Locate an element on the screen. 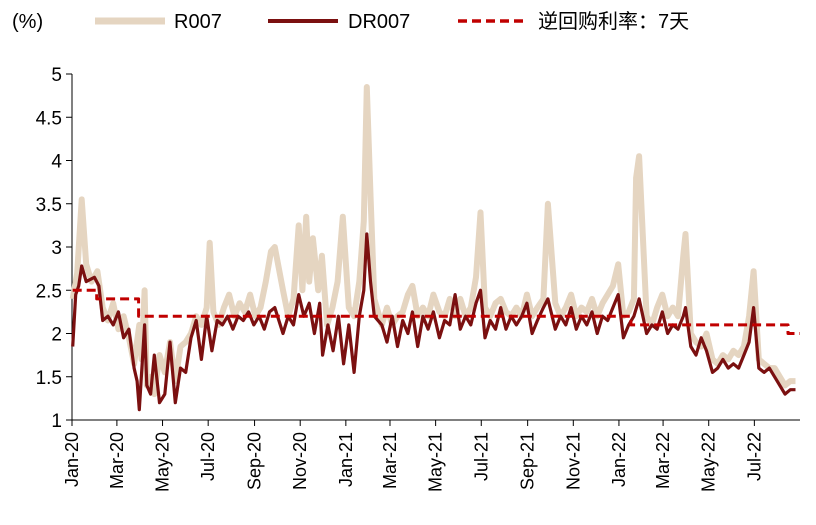 Image resolution: width=816 pixels, height=525 pixels. legend-label-r007: R007 is located at coordinates (198, 22).